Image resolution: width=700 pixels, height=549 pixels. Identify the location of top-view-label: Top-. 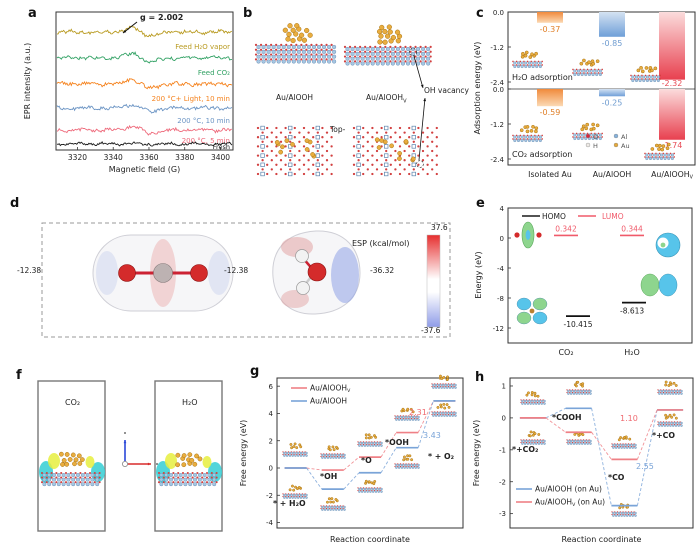
(338, 129).